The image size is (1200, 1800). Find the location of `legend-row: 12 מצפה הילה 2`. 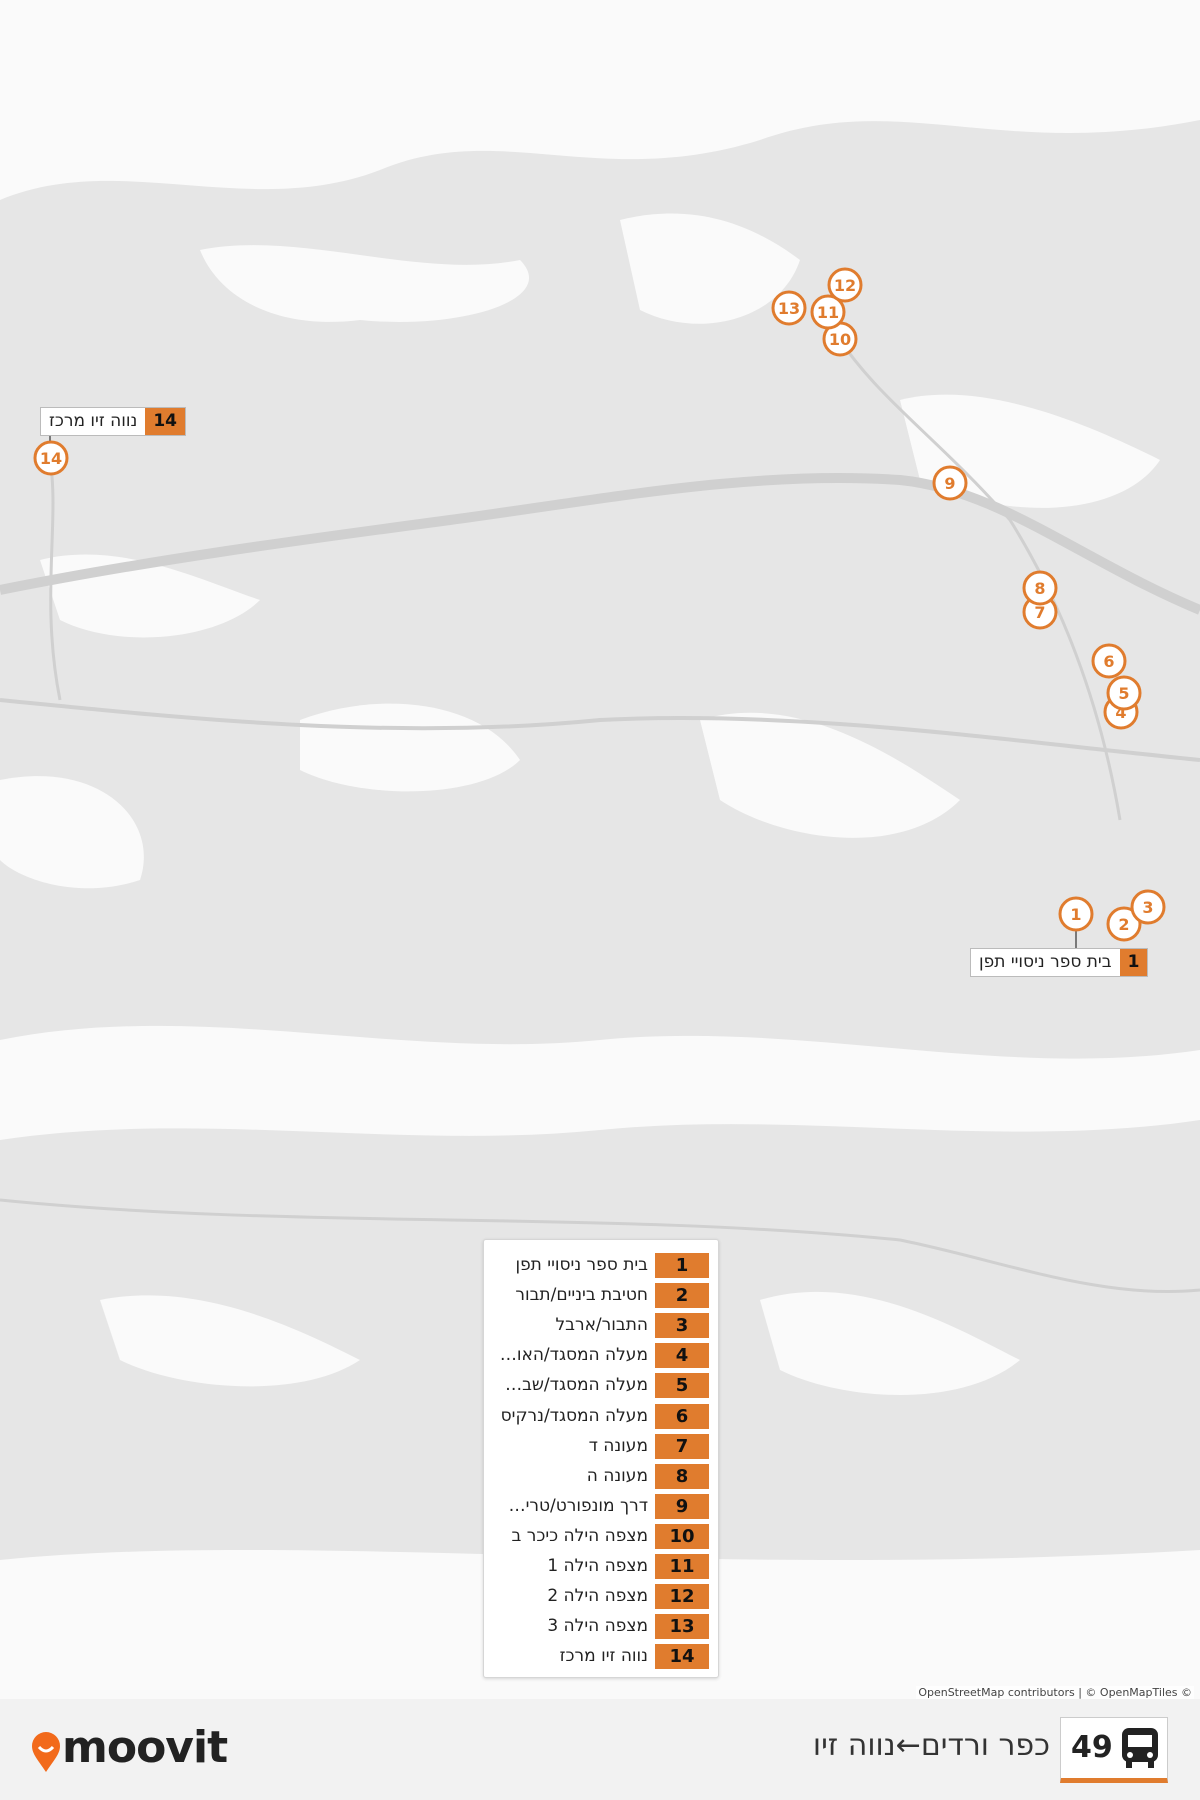

legend-row: 12 מצפה הילה 2 is located at coordinates (601, 1596).